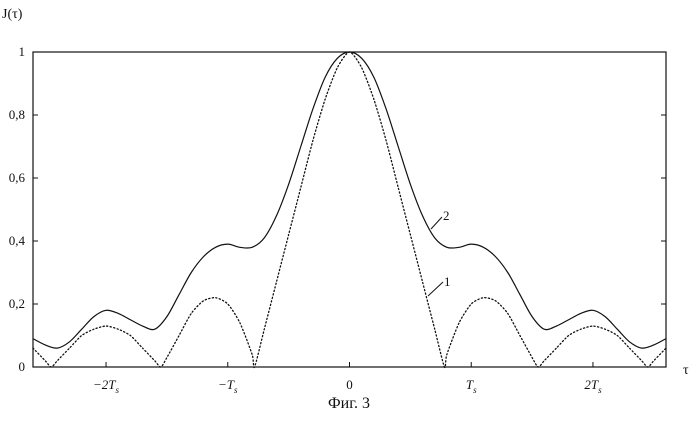 Image resolution: width=699 pixels, height=436 pixels. What do you see at coordinates (228, 386) in the screenshot?
I see `x-tick-label: −Ts` at bounding box center [228, 386].